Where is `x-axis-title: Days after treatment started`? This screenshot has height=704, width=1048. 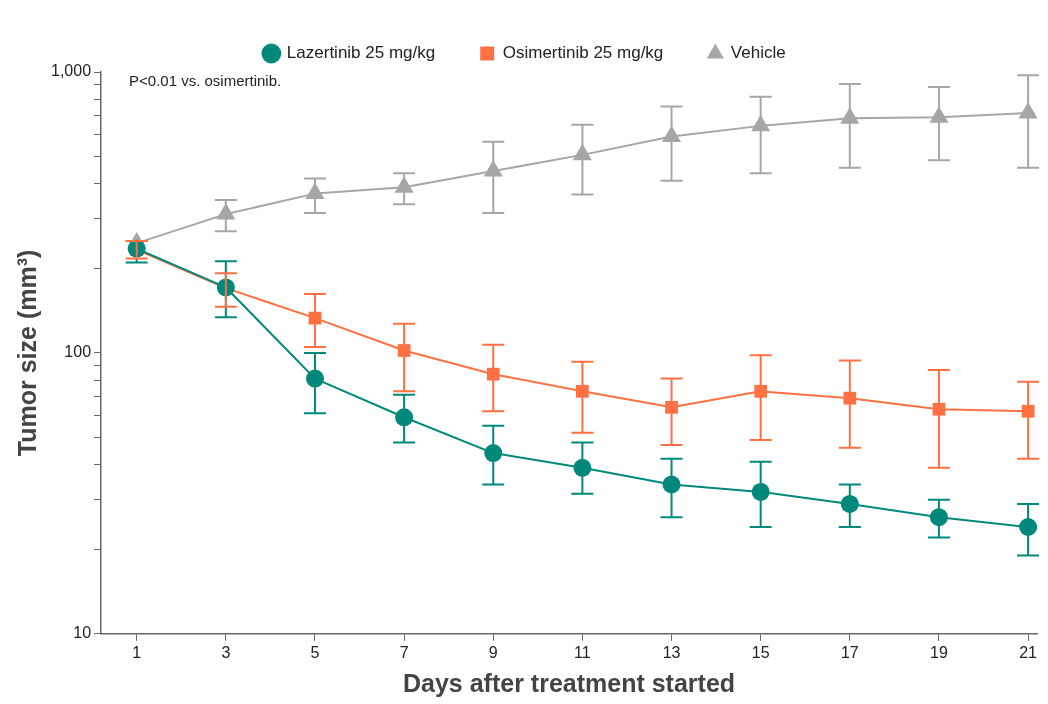
x-axis-title: Days after treatment started is located at coordinates (569, 682).